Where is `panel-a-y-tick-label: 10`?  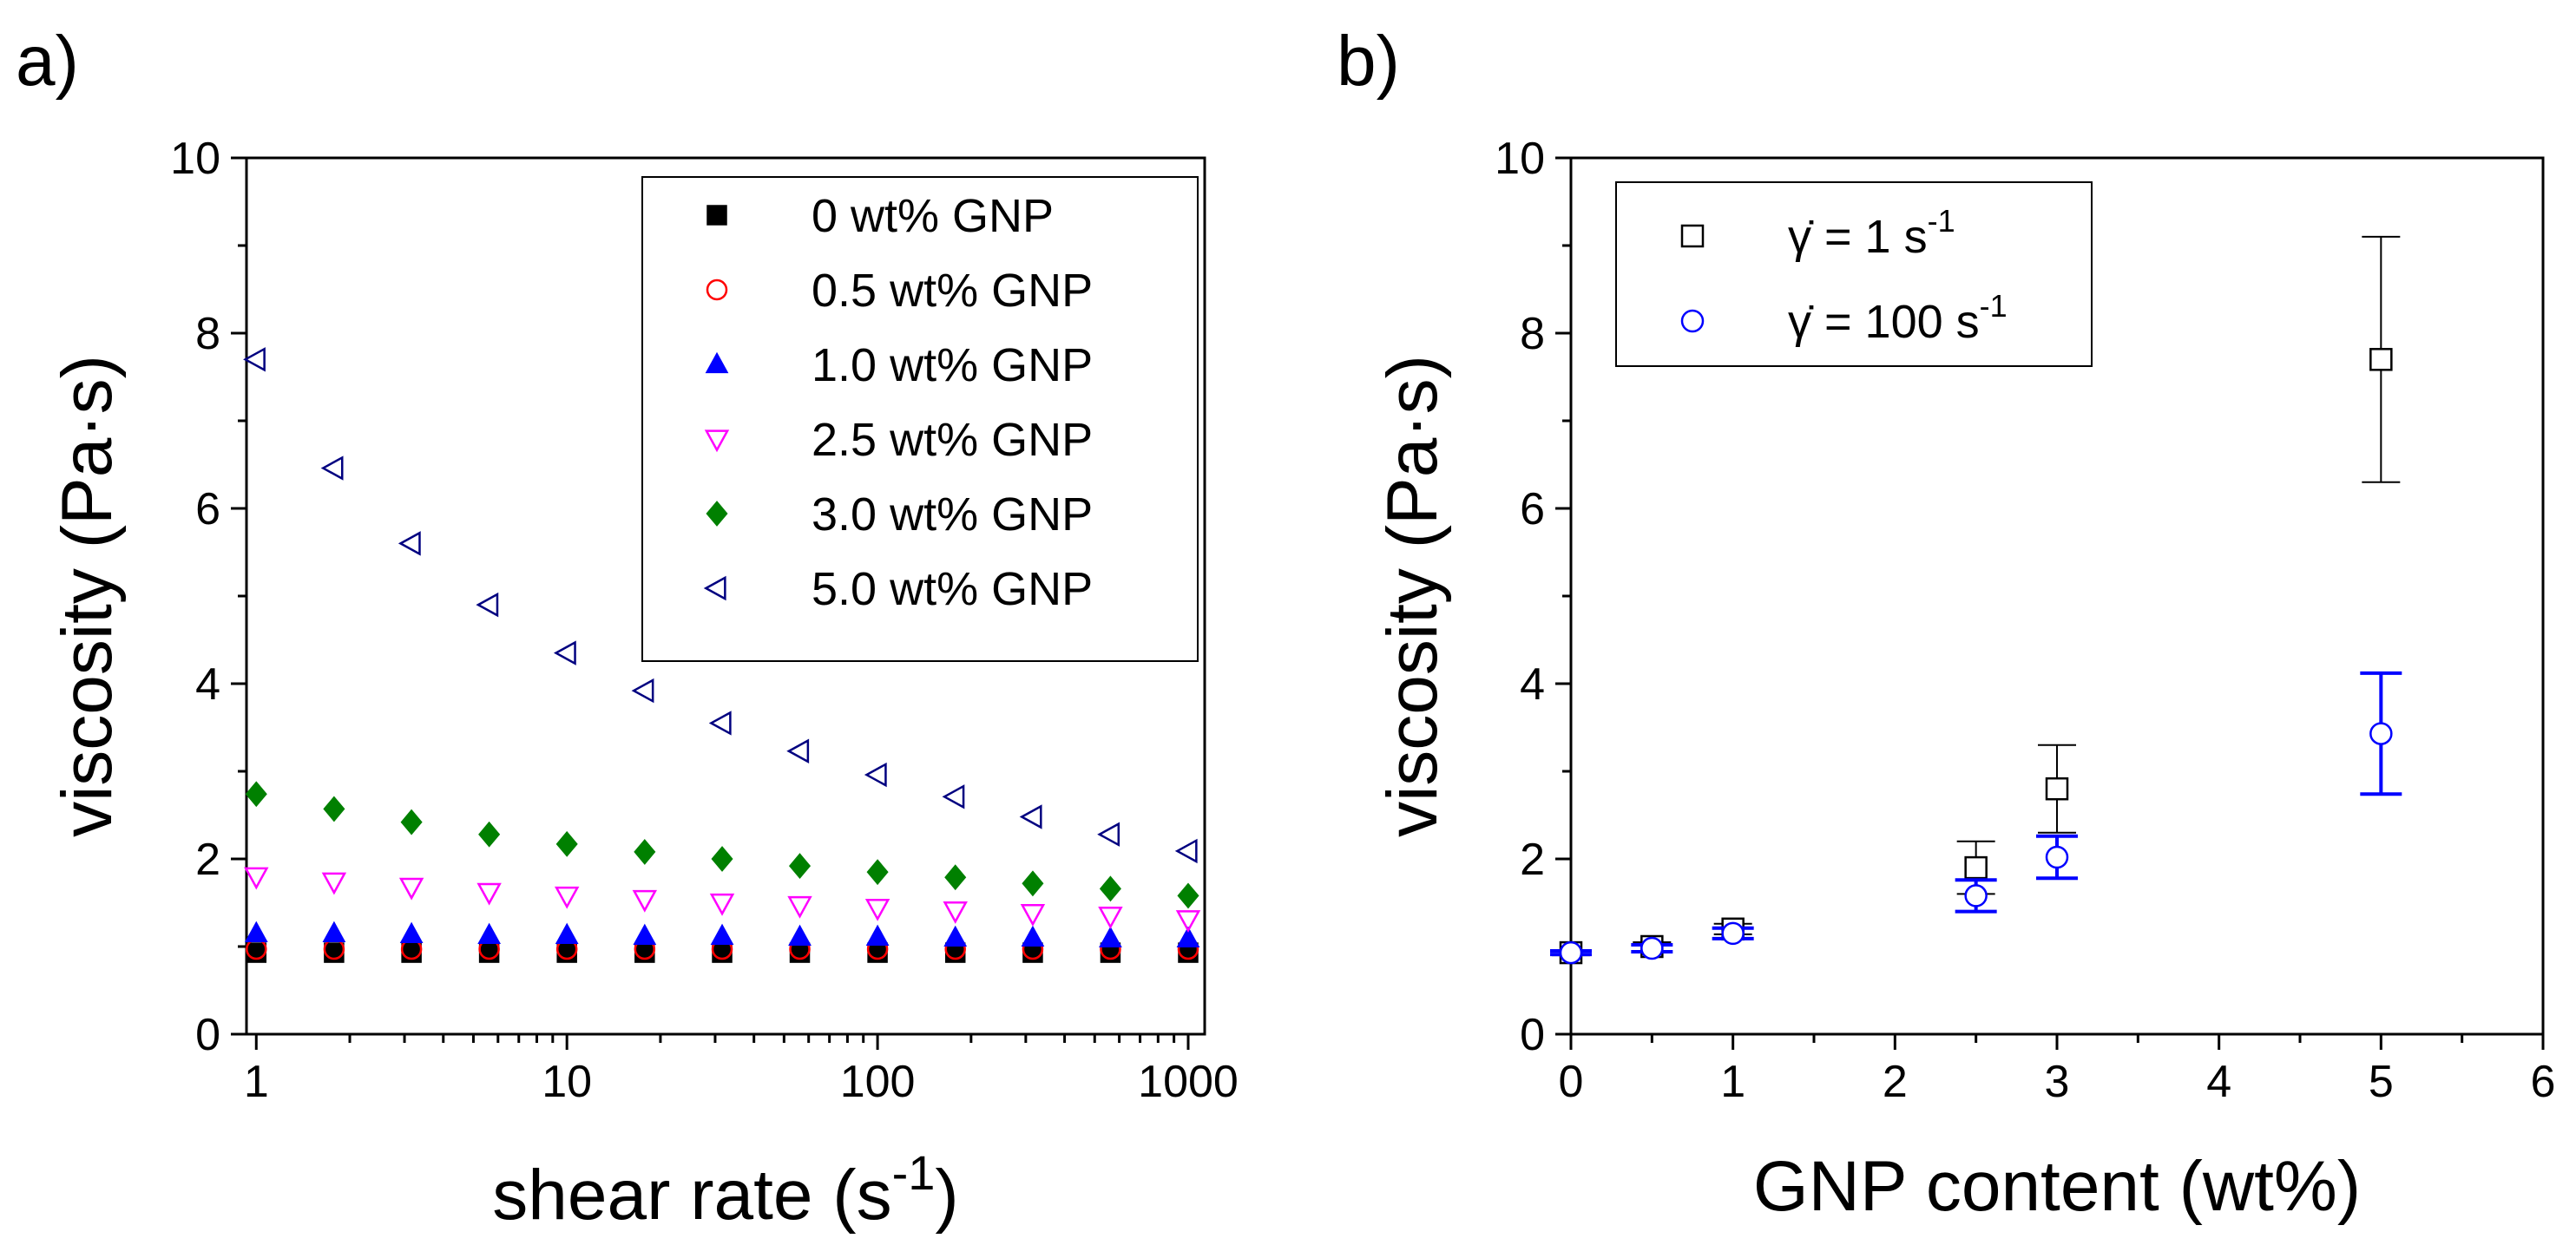 panel-a-y-tick-label: 10 is located at coordinates (195, 159).